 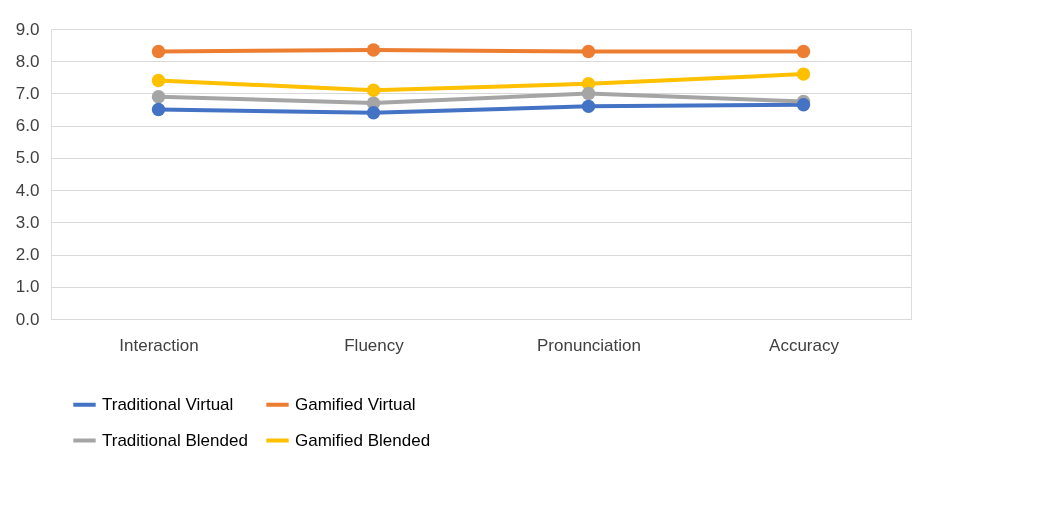 I want to click on y-tick-label: 2.0, so click(x=27, y=255).